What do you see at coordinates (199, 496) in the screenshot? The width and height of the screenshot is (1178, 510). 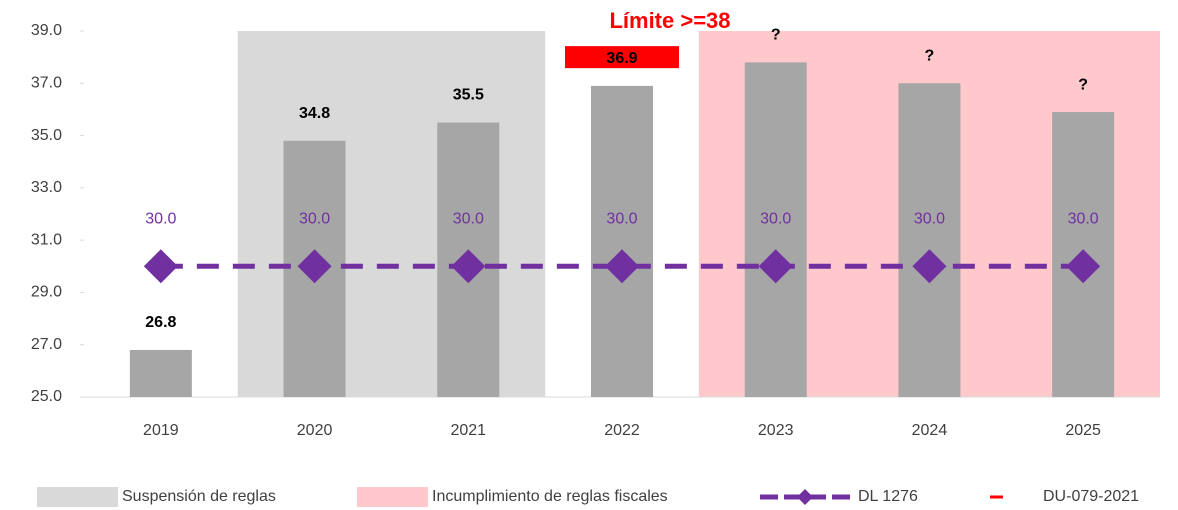 I see `legend-label: Suspensión de reglas` at bounding box center [199, 496].